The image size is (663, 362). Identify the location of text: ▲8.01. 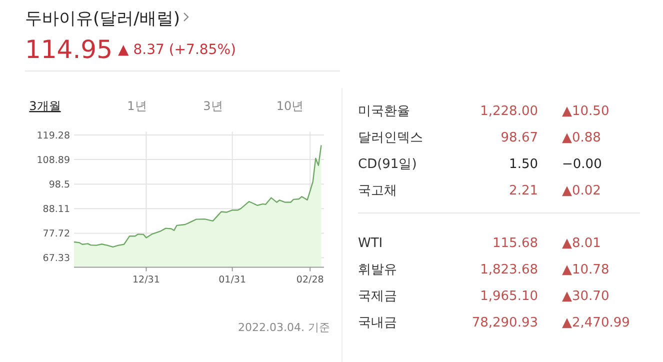
(581, 243).